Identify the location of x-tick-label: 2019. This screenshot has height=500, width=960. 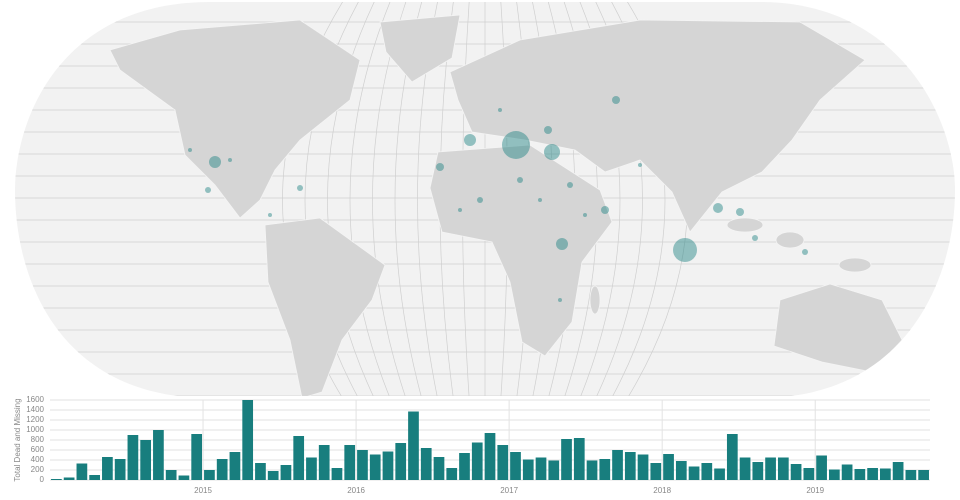
(815, 490).